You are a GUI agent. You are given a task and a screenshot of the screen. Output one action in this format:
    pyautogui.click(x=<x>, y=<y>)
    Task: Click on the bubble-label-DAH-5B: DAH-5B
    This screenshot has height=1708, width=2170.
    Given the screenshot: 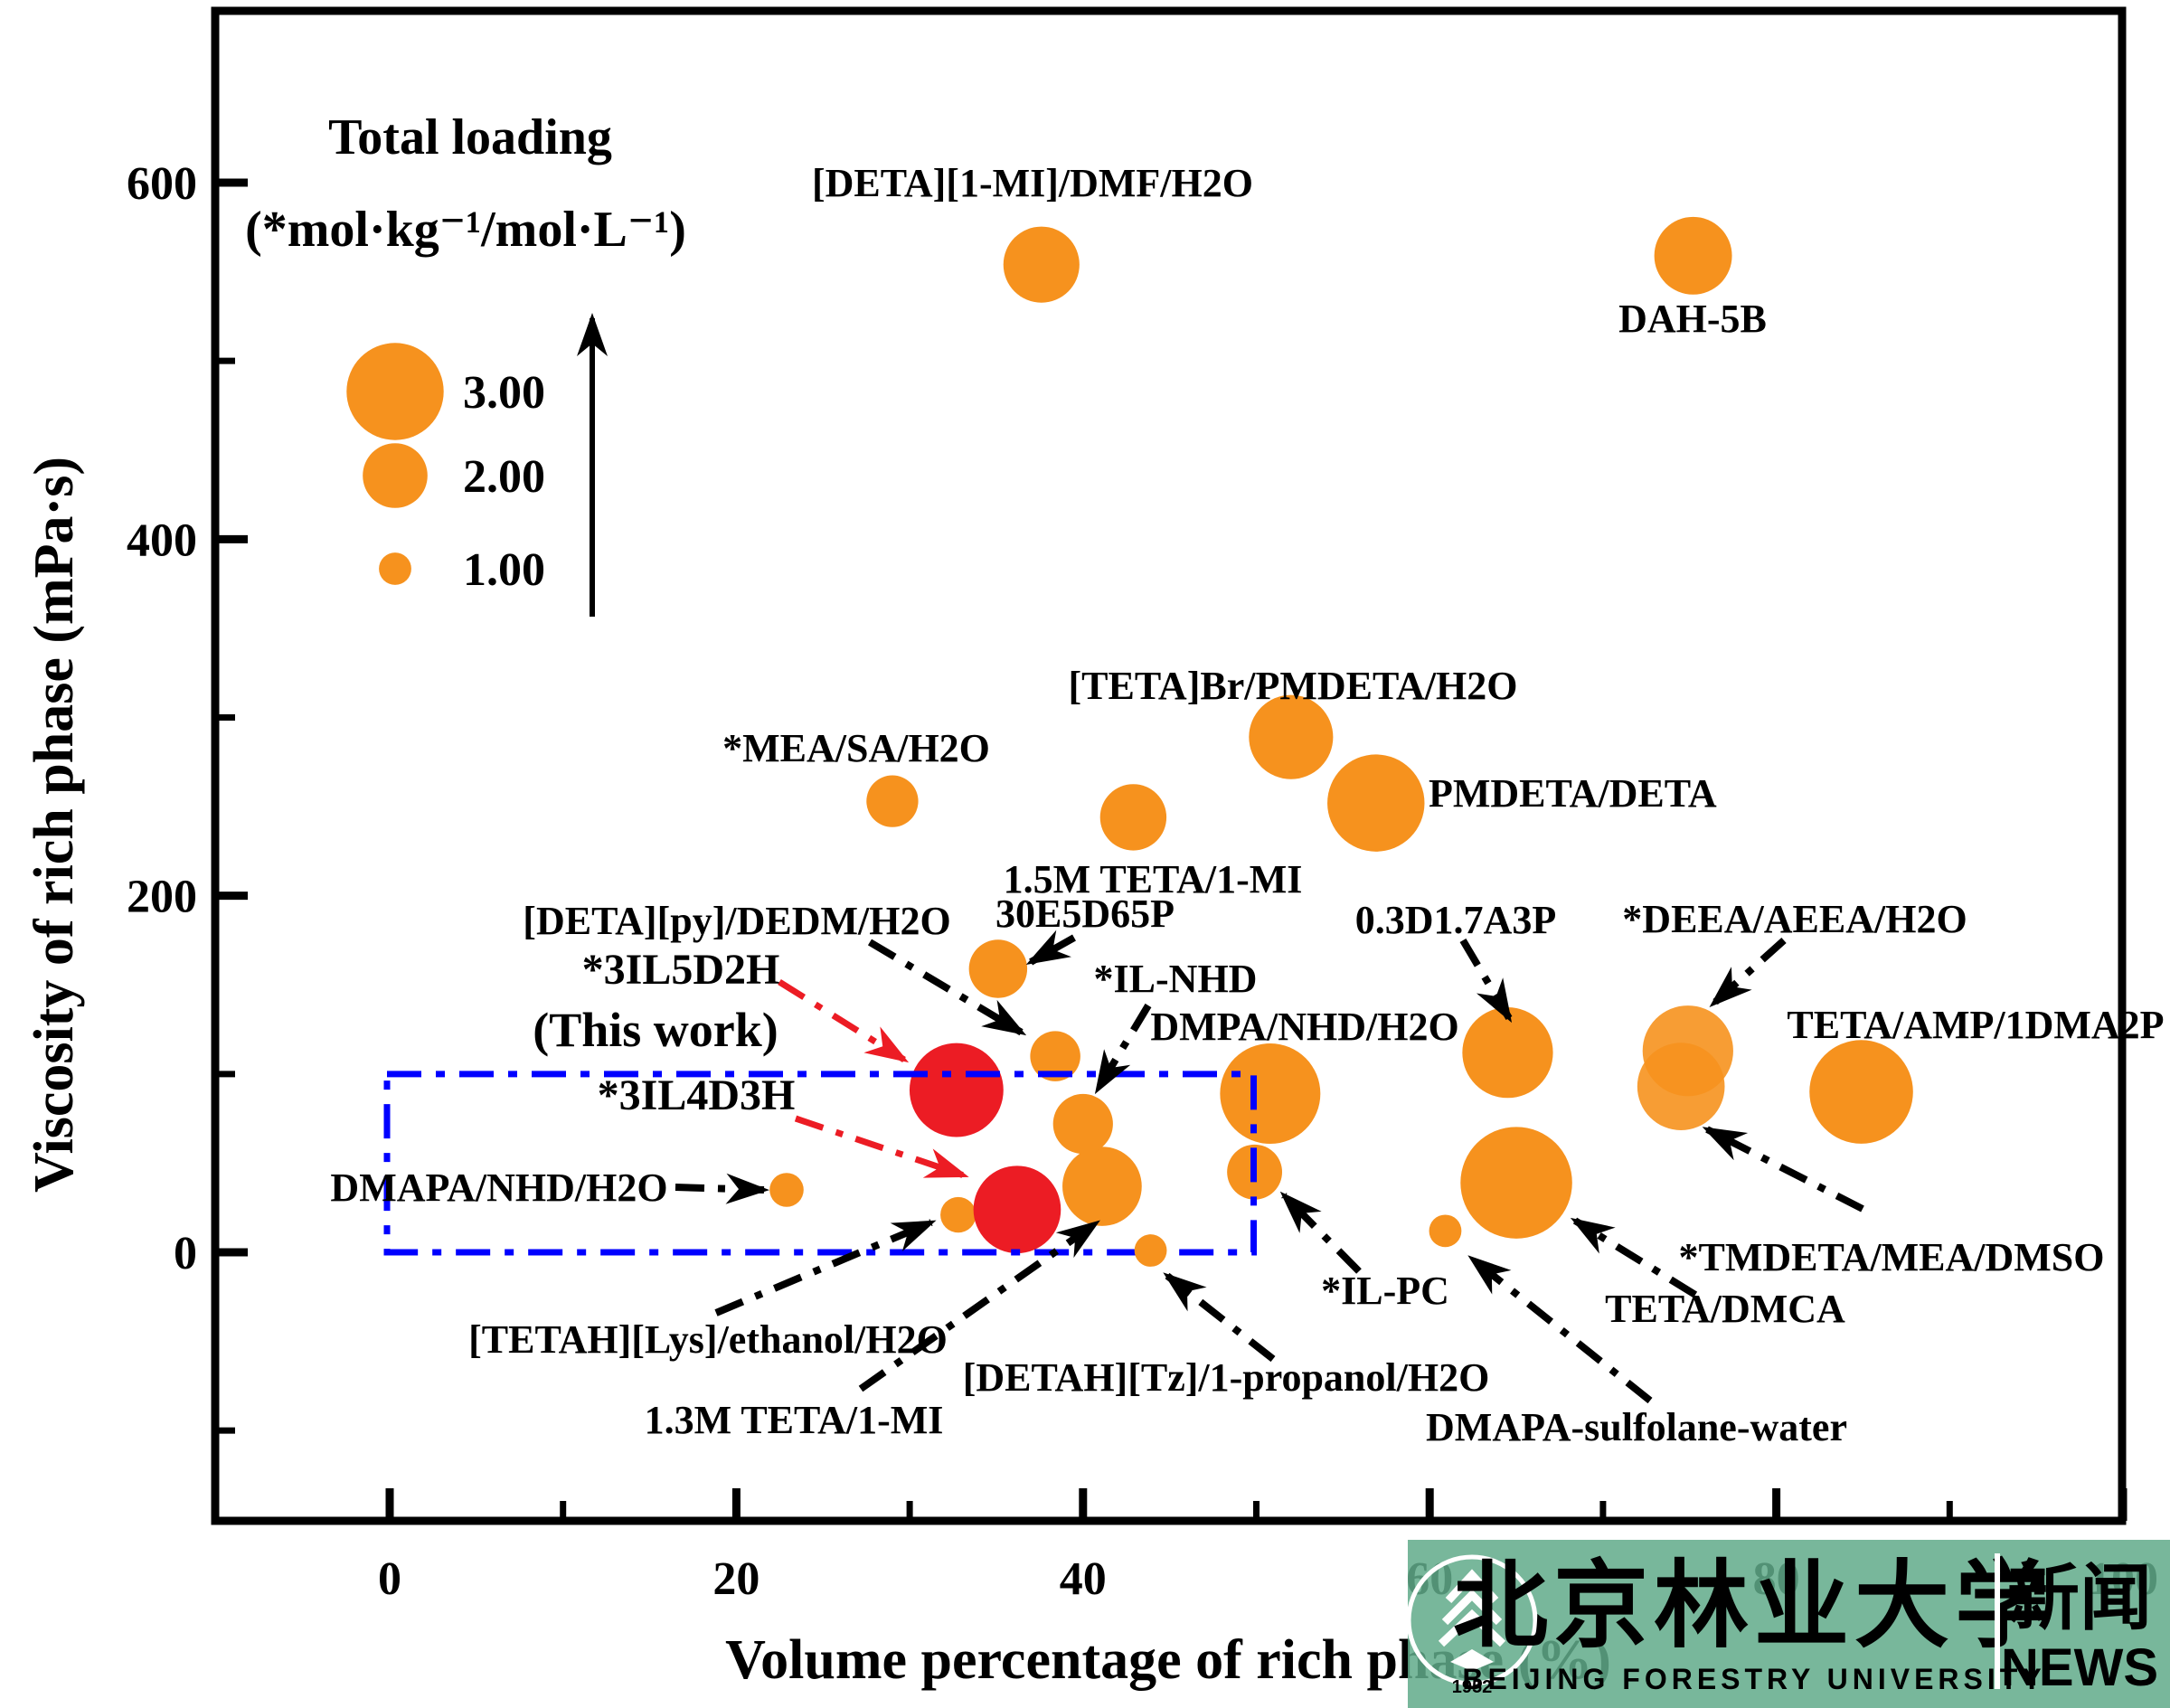 What is the action you would take?
    pyautogui.click(x=1693, y=319)
    